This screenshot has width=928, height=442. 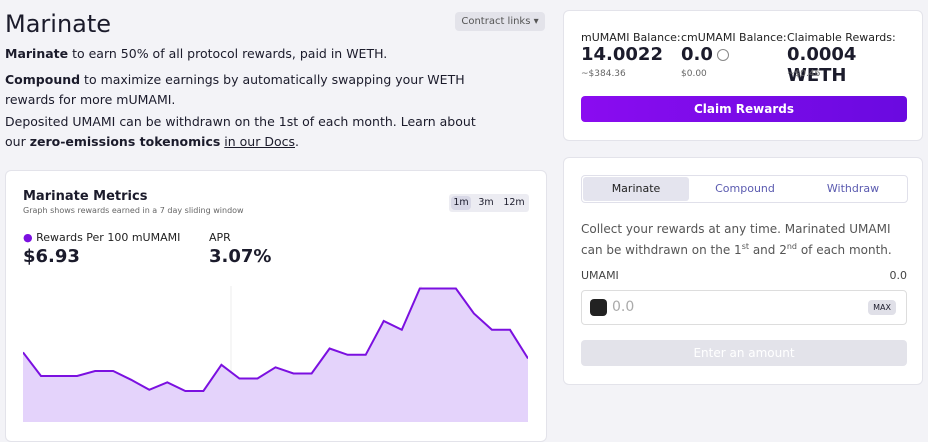 I want to click on input-label: UMAMI, so click(x=600, y=275).